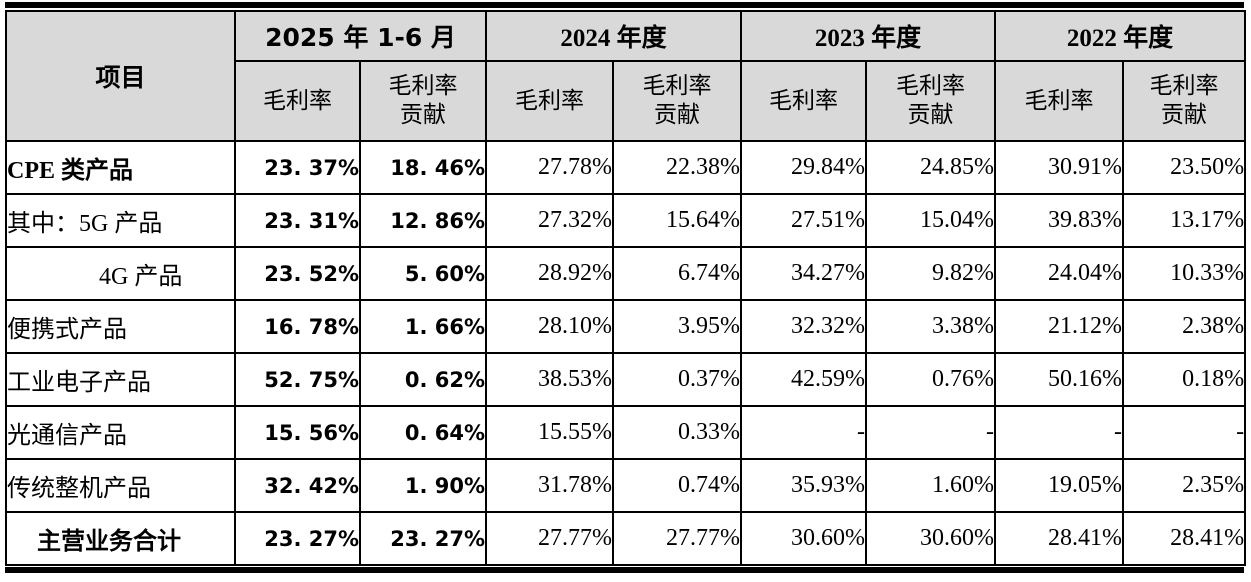  I want to click on value-cell: 0. 62%, so click(423, 379).